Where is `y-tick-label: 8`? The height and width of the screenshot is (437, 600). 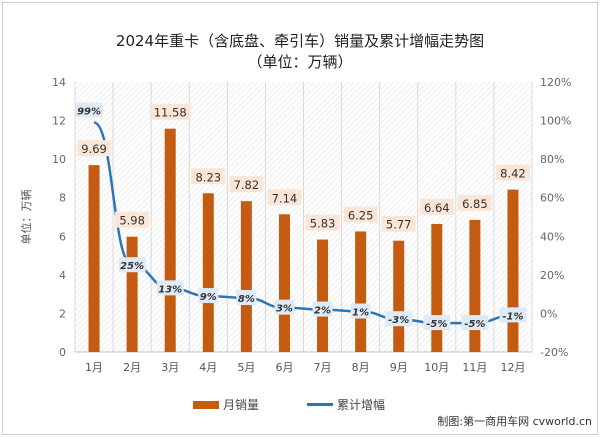
y-tick-label: 8 is located at coordinates (62, 198).